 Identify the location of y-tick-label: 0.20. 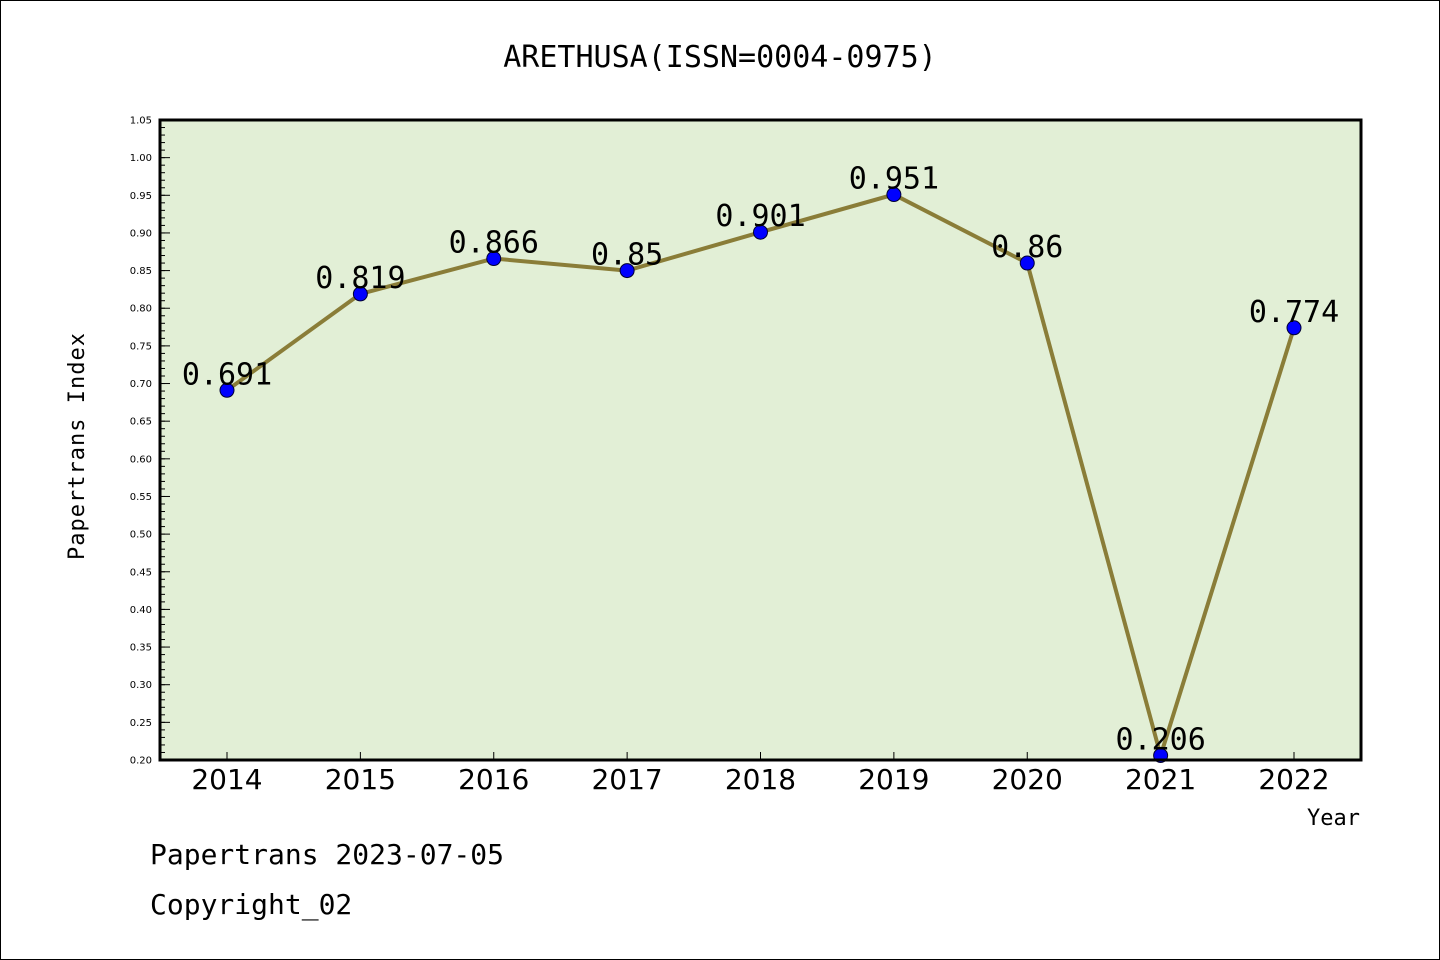
(141, 761).